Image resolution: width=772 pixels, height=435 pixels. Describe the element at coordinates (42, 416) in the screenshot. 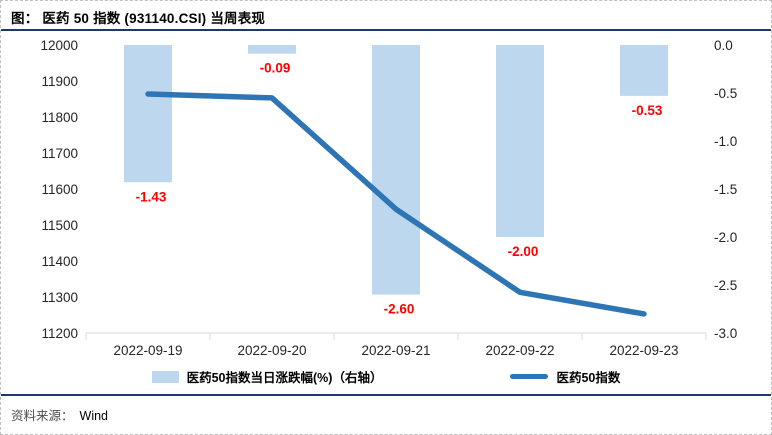

I see `source-label: 资料来源：` at that location.